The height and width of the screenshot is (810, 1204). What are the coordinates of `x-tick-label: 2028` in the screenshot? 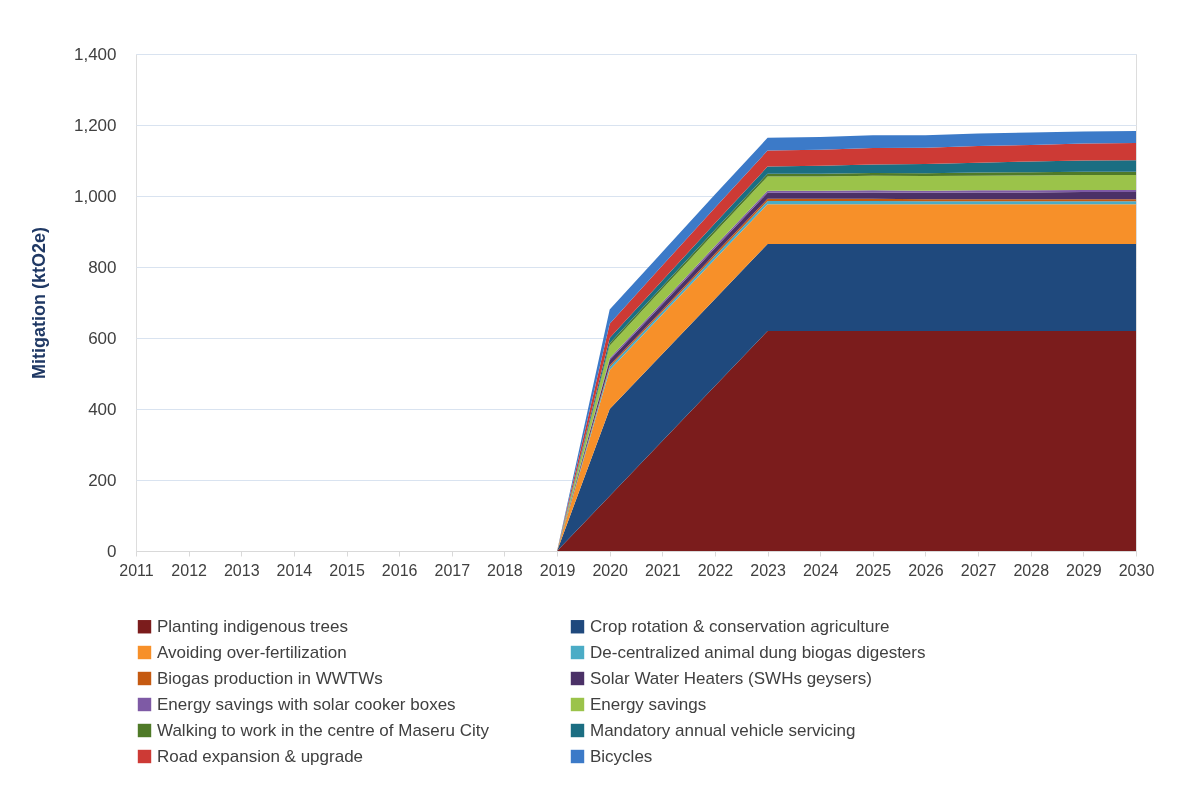 It's located at (1031, 570).